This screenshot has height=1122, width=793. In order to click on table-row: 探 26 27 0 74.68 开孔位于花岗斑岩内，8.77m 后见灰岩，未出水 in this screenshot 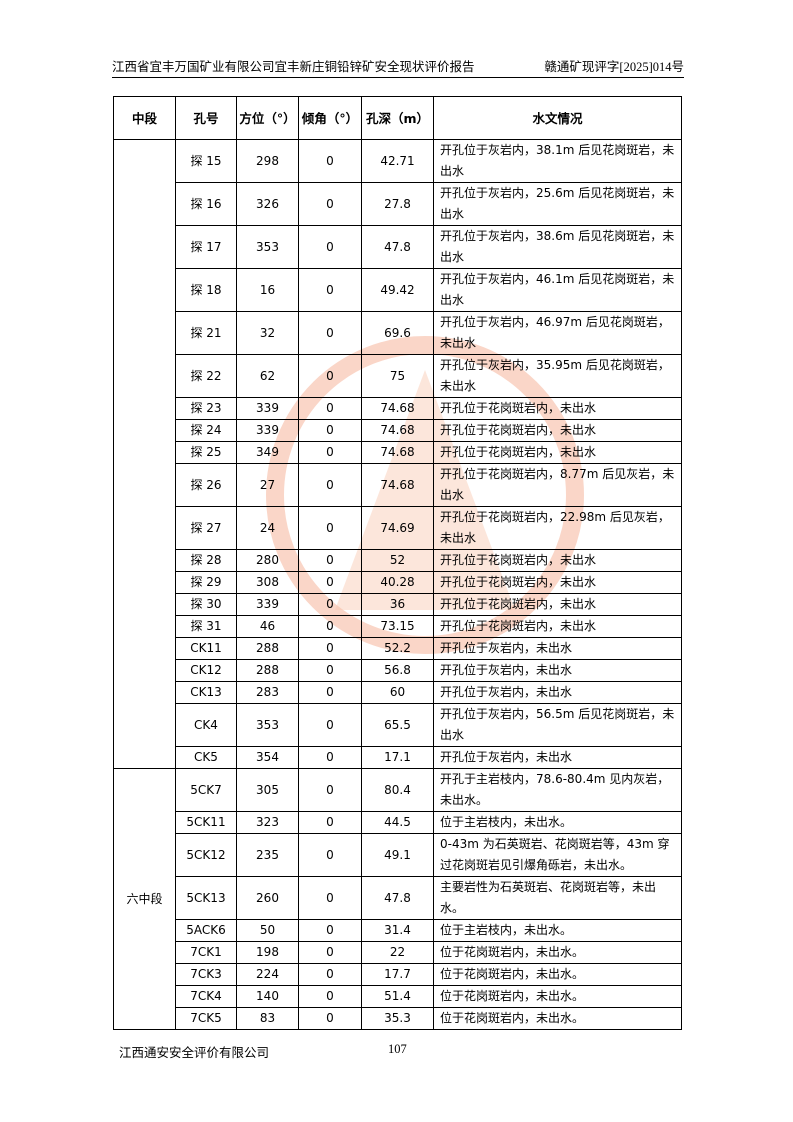, I will do `click(398, 485)`.